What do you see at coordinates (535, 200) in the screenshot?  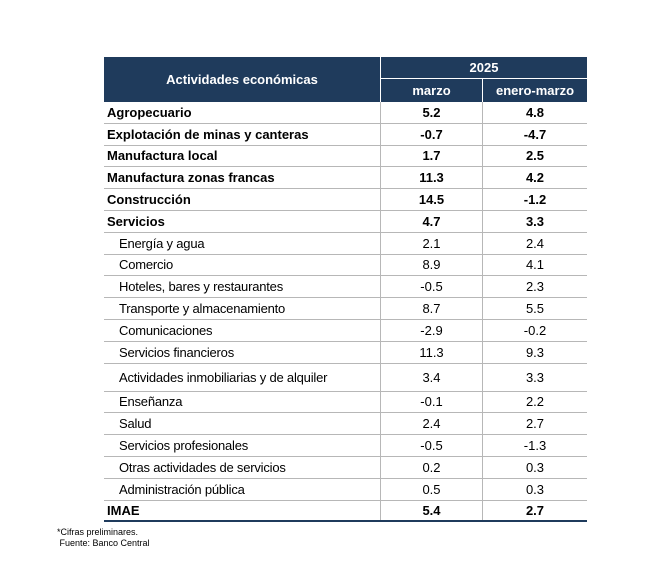 I see `cell-enero-marzo: -1.2` at bounding box center [535, 200].